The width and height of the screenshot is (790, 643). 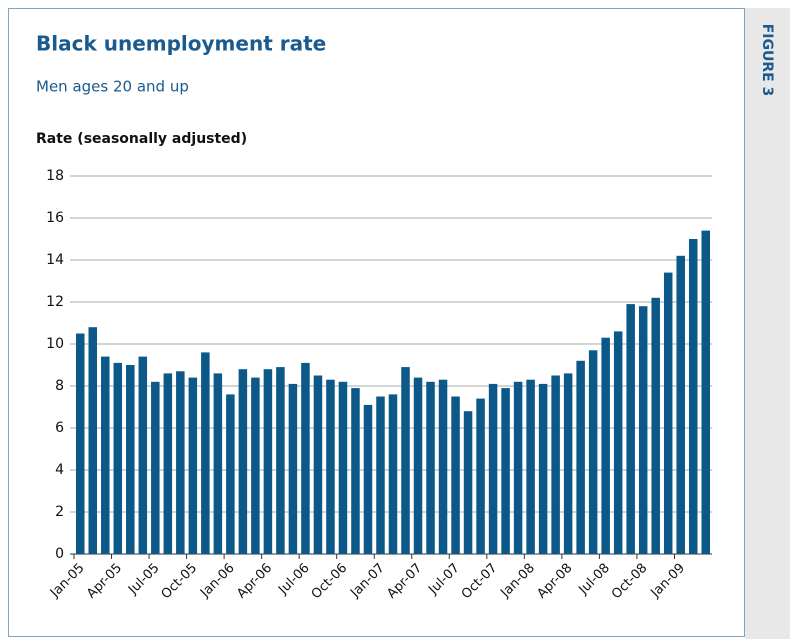 What do you see at coordinates (112, 87) in the screenshot?
I see `chart-subtitle: Men ages 20 and up` at bounding box center [112, 87].